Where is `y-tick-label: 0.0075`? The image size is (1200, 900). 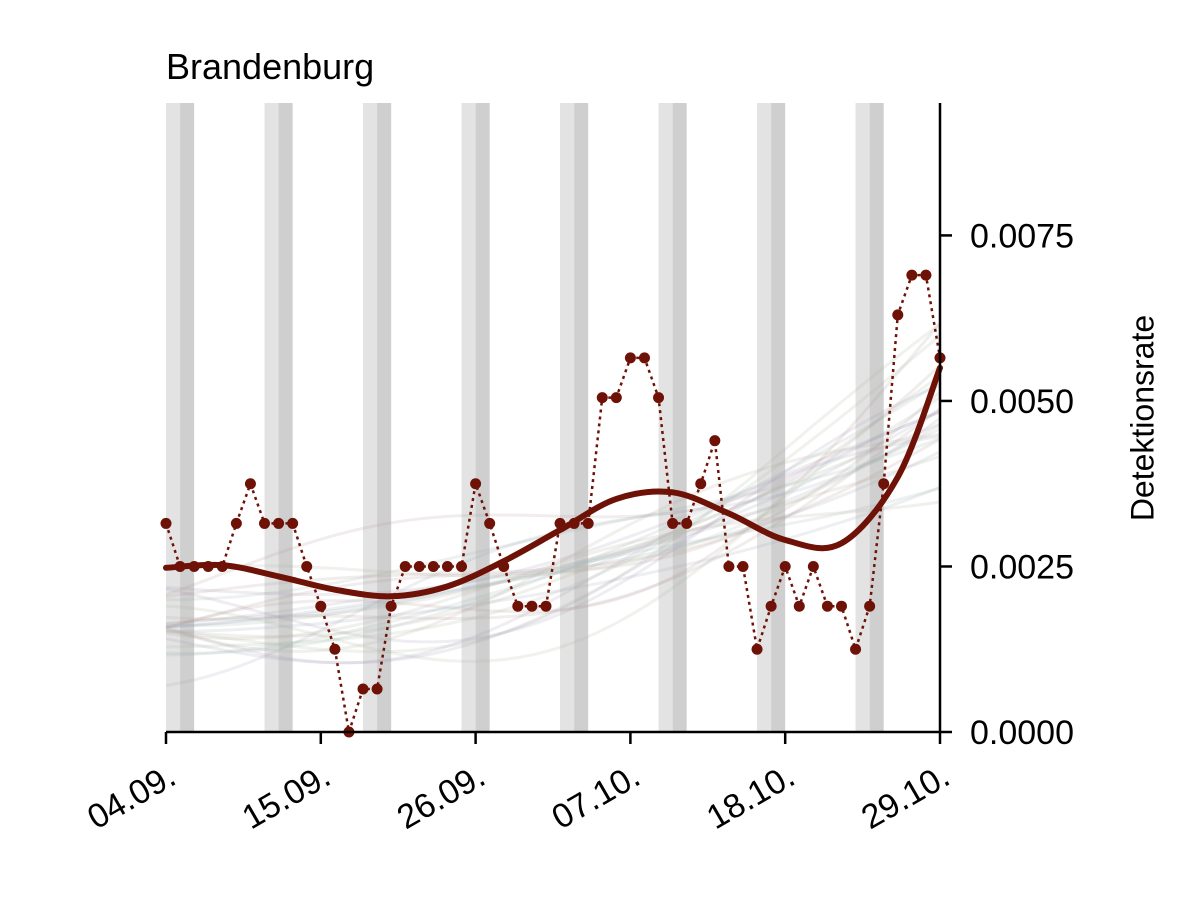 y-tick-label: 0.0075 is located at coordinates (1022, 236).